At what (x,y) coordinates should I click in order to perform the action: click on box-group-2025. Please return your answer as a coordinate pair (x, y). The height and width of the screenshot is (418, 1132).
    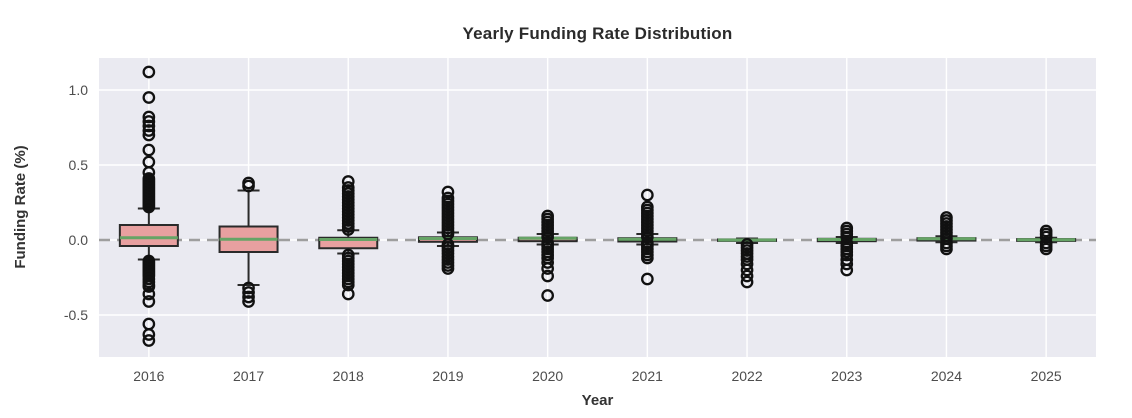
    Looking at the image, I should click on (1046, 240).